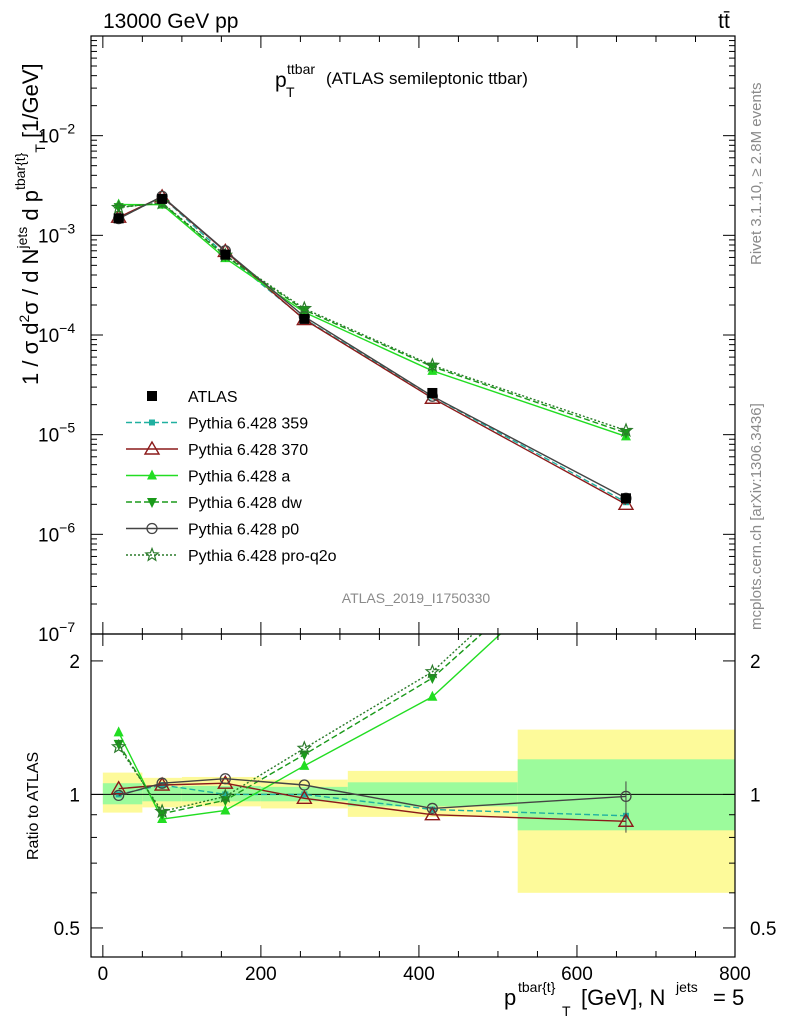 This screenshot has width=786, height=1024. I want to click on main-y-tick-label: 10⁻⁵, so click(56, 433).